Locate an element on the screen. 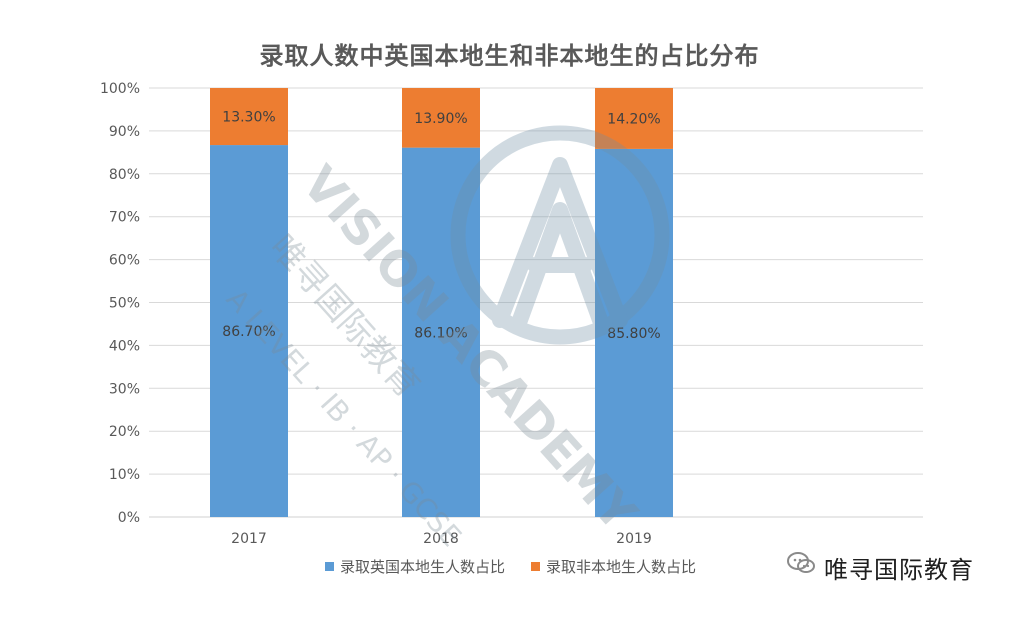 This screenshot has height=618, width=1019. y-tick-label-10: 100% is located at coordinates (120, 89).